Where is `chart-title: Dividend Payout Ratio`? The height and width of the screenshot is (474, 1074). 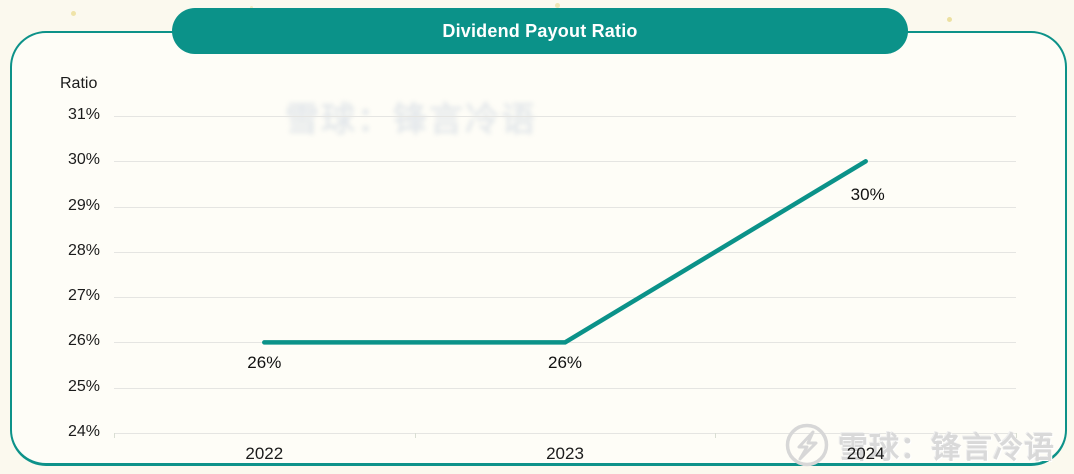
chart-title: Dividend Payout Ratio is located at coordinates (540, 30).